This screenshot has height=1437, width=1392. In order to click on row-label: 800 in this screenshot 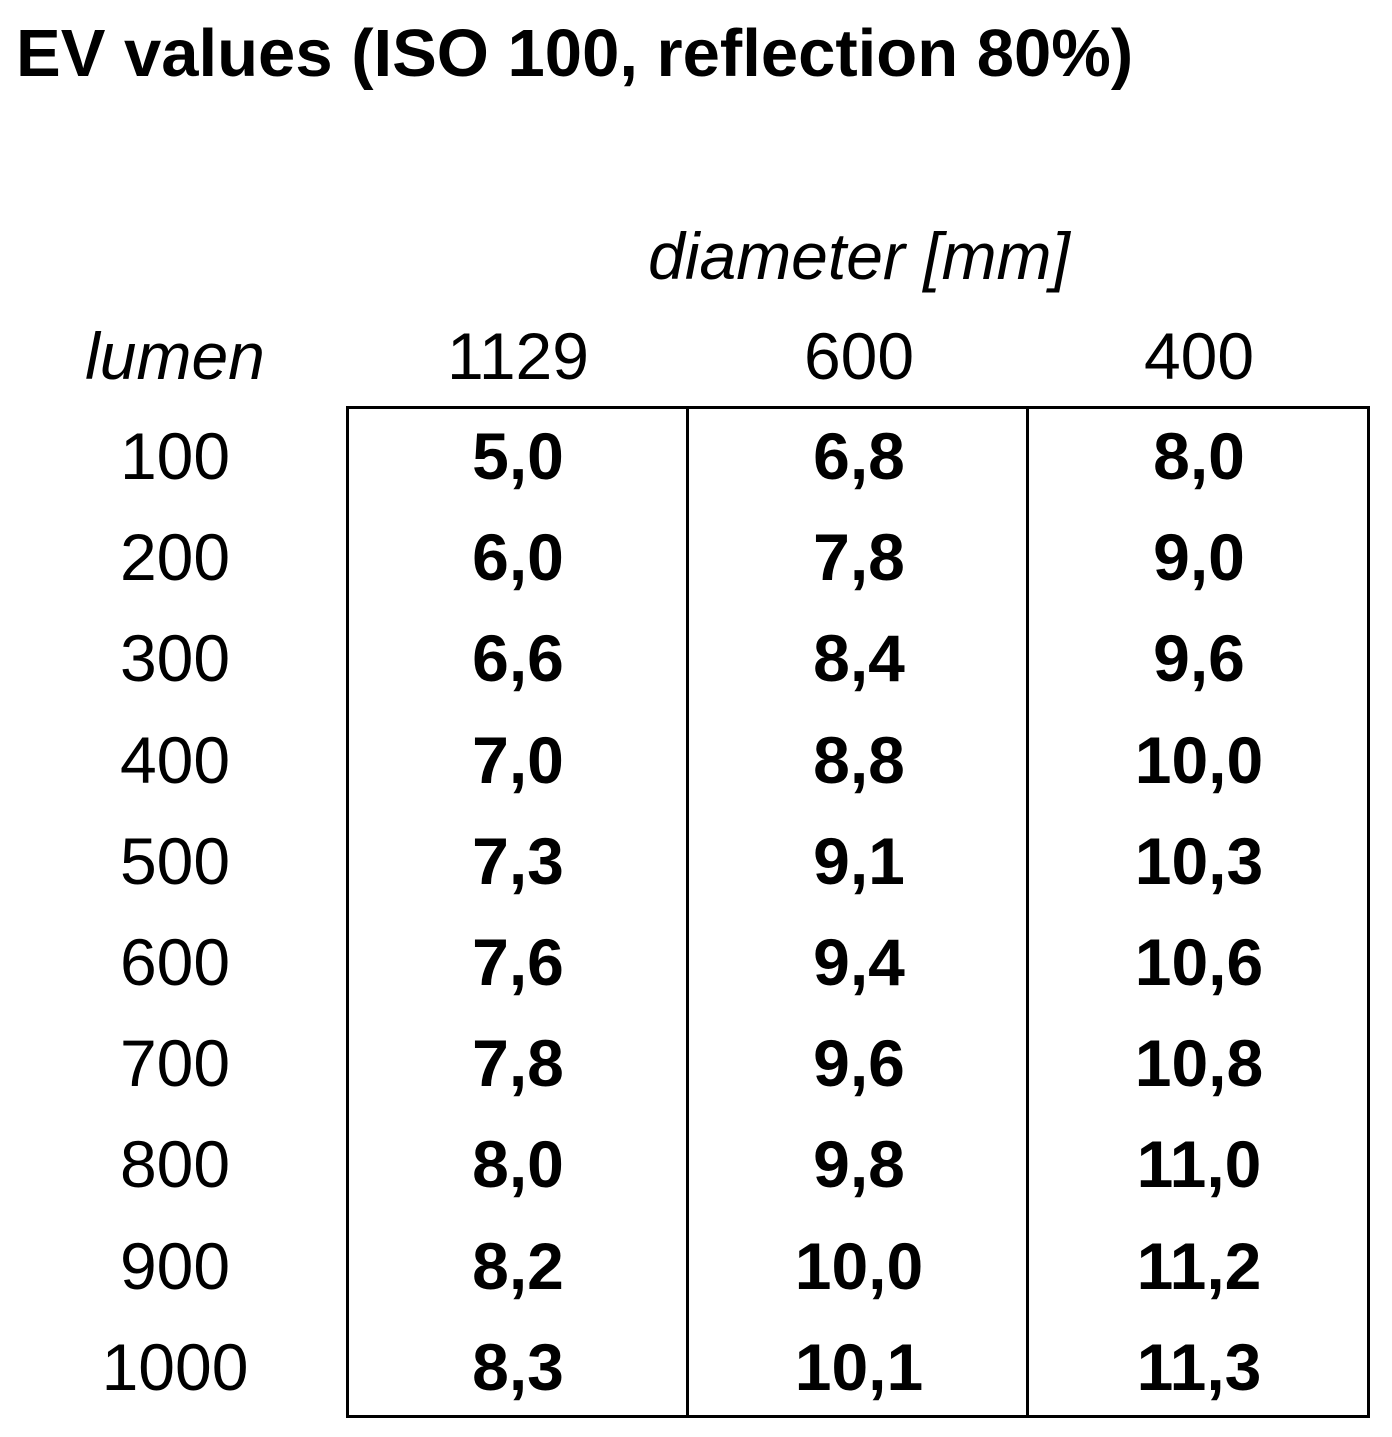, I will do `click(175, 1164)`.